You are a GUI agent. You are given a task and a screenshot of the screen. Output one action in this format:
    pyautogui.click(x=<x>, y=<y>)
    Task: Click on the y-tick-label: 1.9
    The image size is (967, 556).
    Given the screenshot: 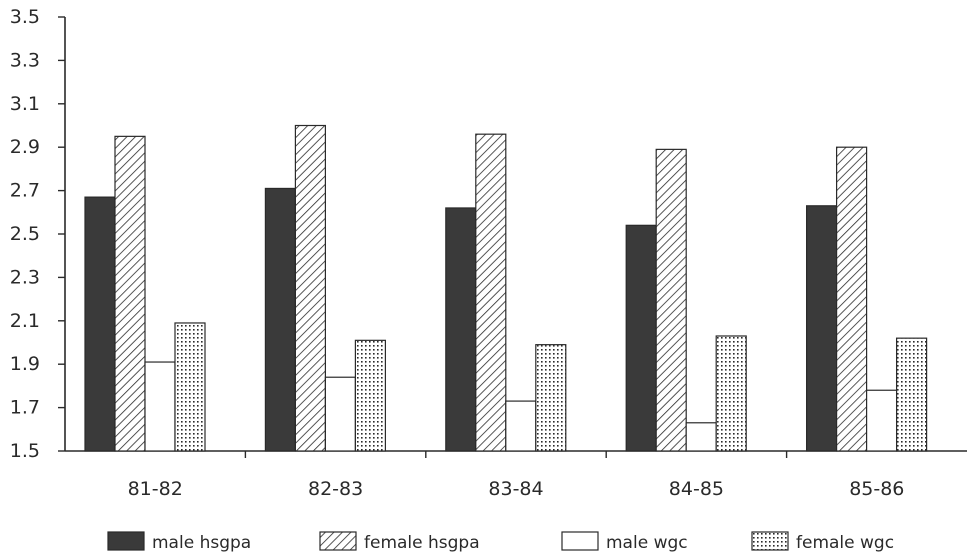 What is the action you would take?
    pyautogui.click(x=25, y=364)
    